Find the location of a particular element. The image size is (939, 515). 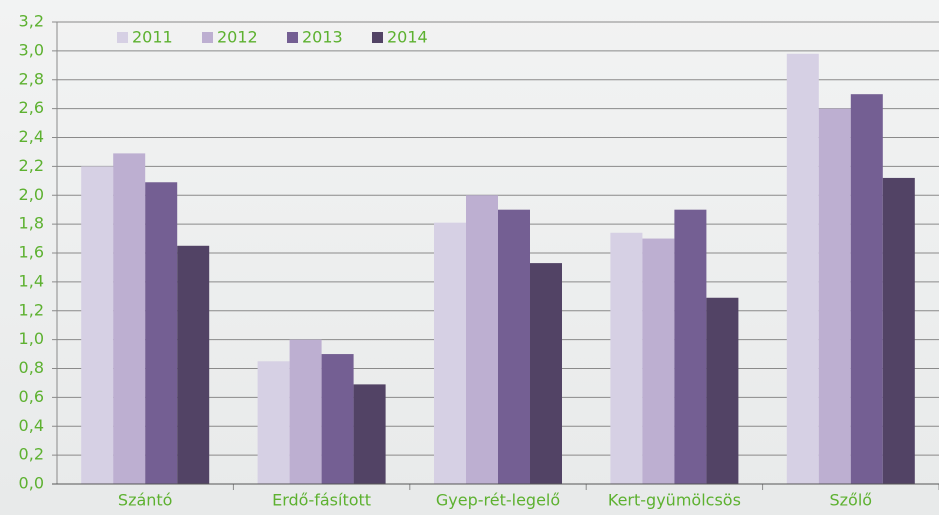

y-tick-label: 3,0 is located at coordinates (31, 49).